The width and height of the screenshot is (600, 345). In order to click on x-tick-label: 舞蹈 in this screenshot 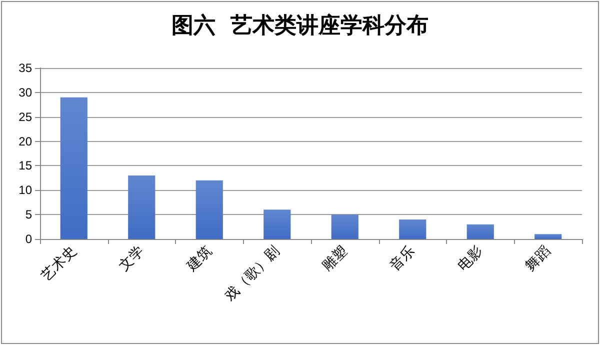, I will do `click(538, 258)`.